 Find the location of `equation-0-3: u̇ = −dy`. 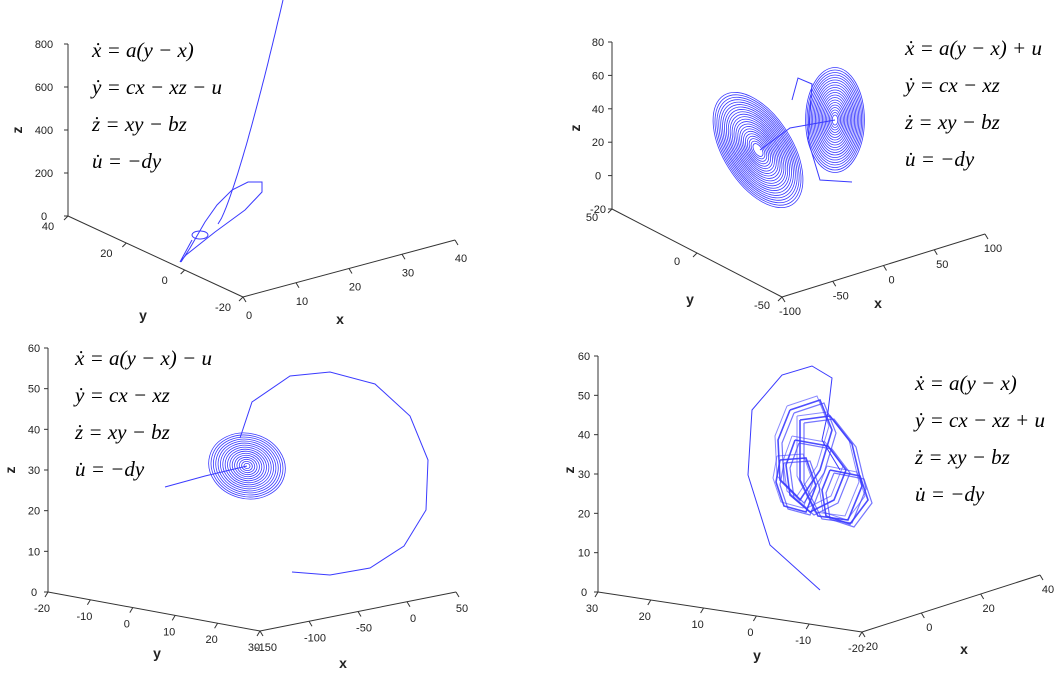

equation-0-3: u̇ = −dy is located at coordinates (127, 161).